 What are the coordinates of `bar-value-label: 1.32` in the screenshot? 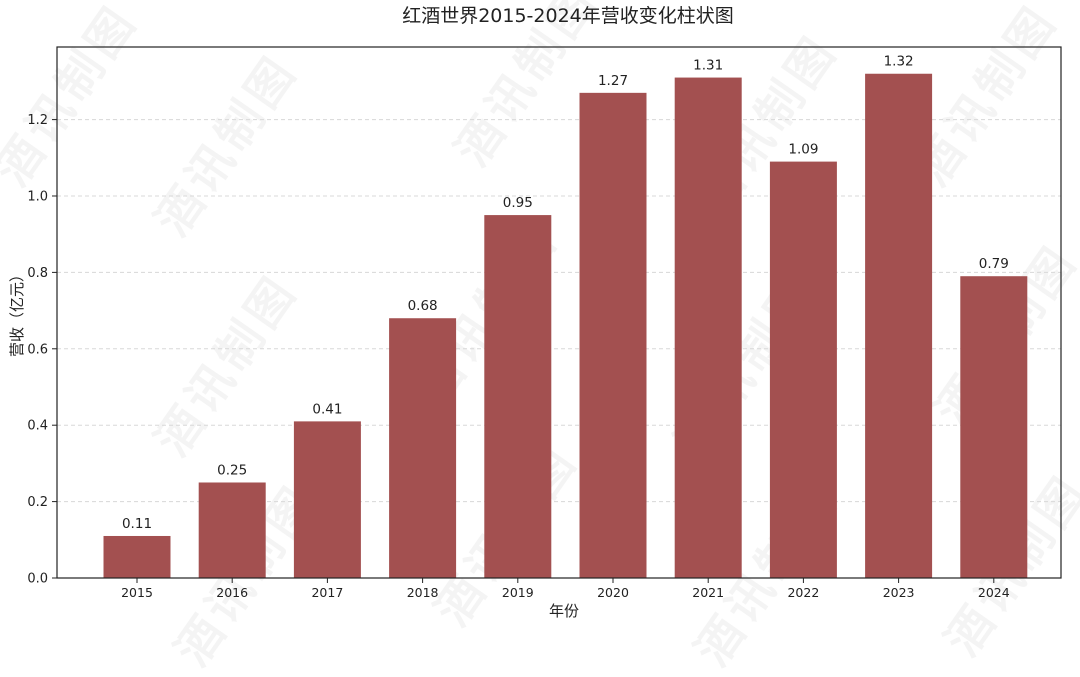 It's located at (899, 62).